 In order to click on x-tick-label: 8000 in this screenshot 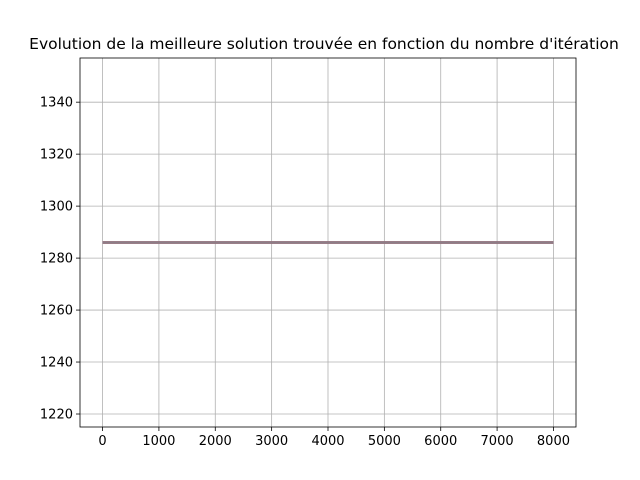, I will do `click(553, 441)`.